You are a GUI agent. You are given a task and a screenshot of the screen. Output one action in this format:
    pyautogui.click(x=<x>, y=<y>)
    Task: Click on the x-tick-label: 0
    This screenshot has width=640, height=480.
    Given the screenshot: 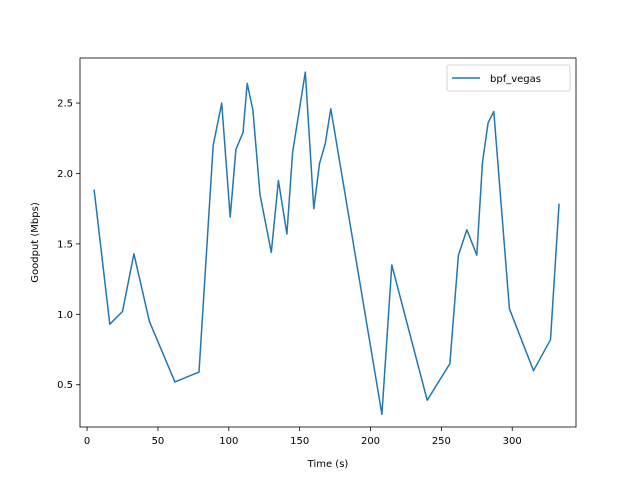 What is the action you would take?
    pyautogui.click(x=87, y=441)
    